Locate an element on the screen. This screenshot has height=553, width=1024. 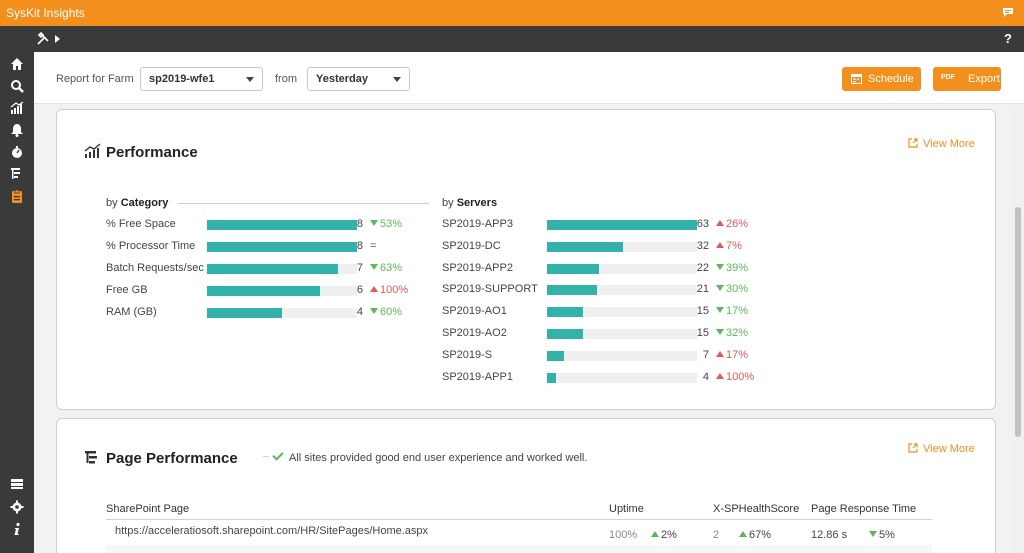
change-indicator: 60% is located at coordinates (386, 312).